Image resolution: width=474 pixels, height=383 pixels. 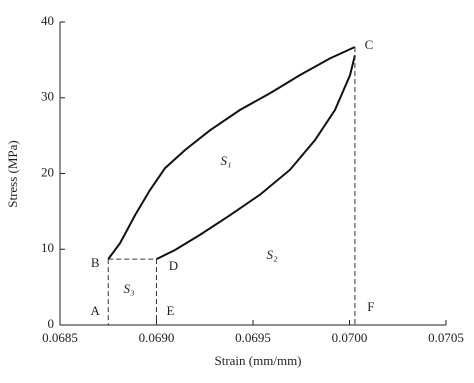 I want to click on x-tick-label: 0.0695, so click(x=253, y=337).